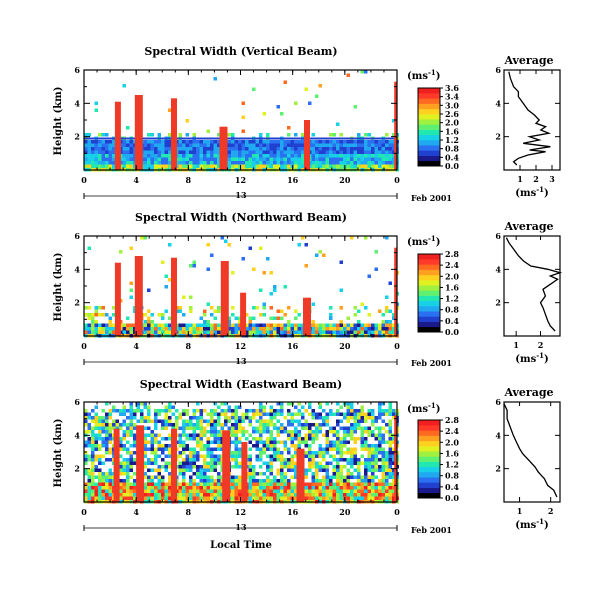  What do you see at coordinates (498, 402) in the screenshot?
I see `average-y-tick-label: 6` at bounding box center [498, 402].